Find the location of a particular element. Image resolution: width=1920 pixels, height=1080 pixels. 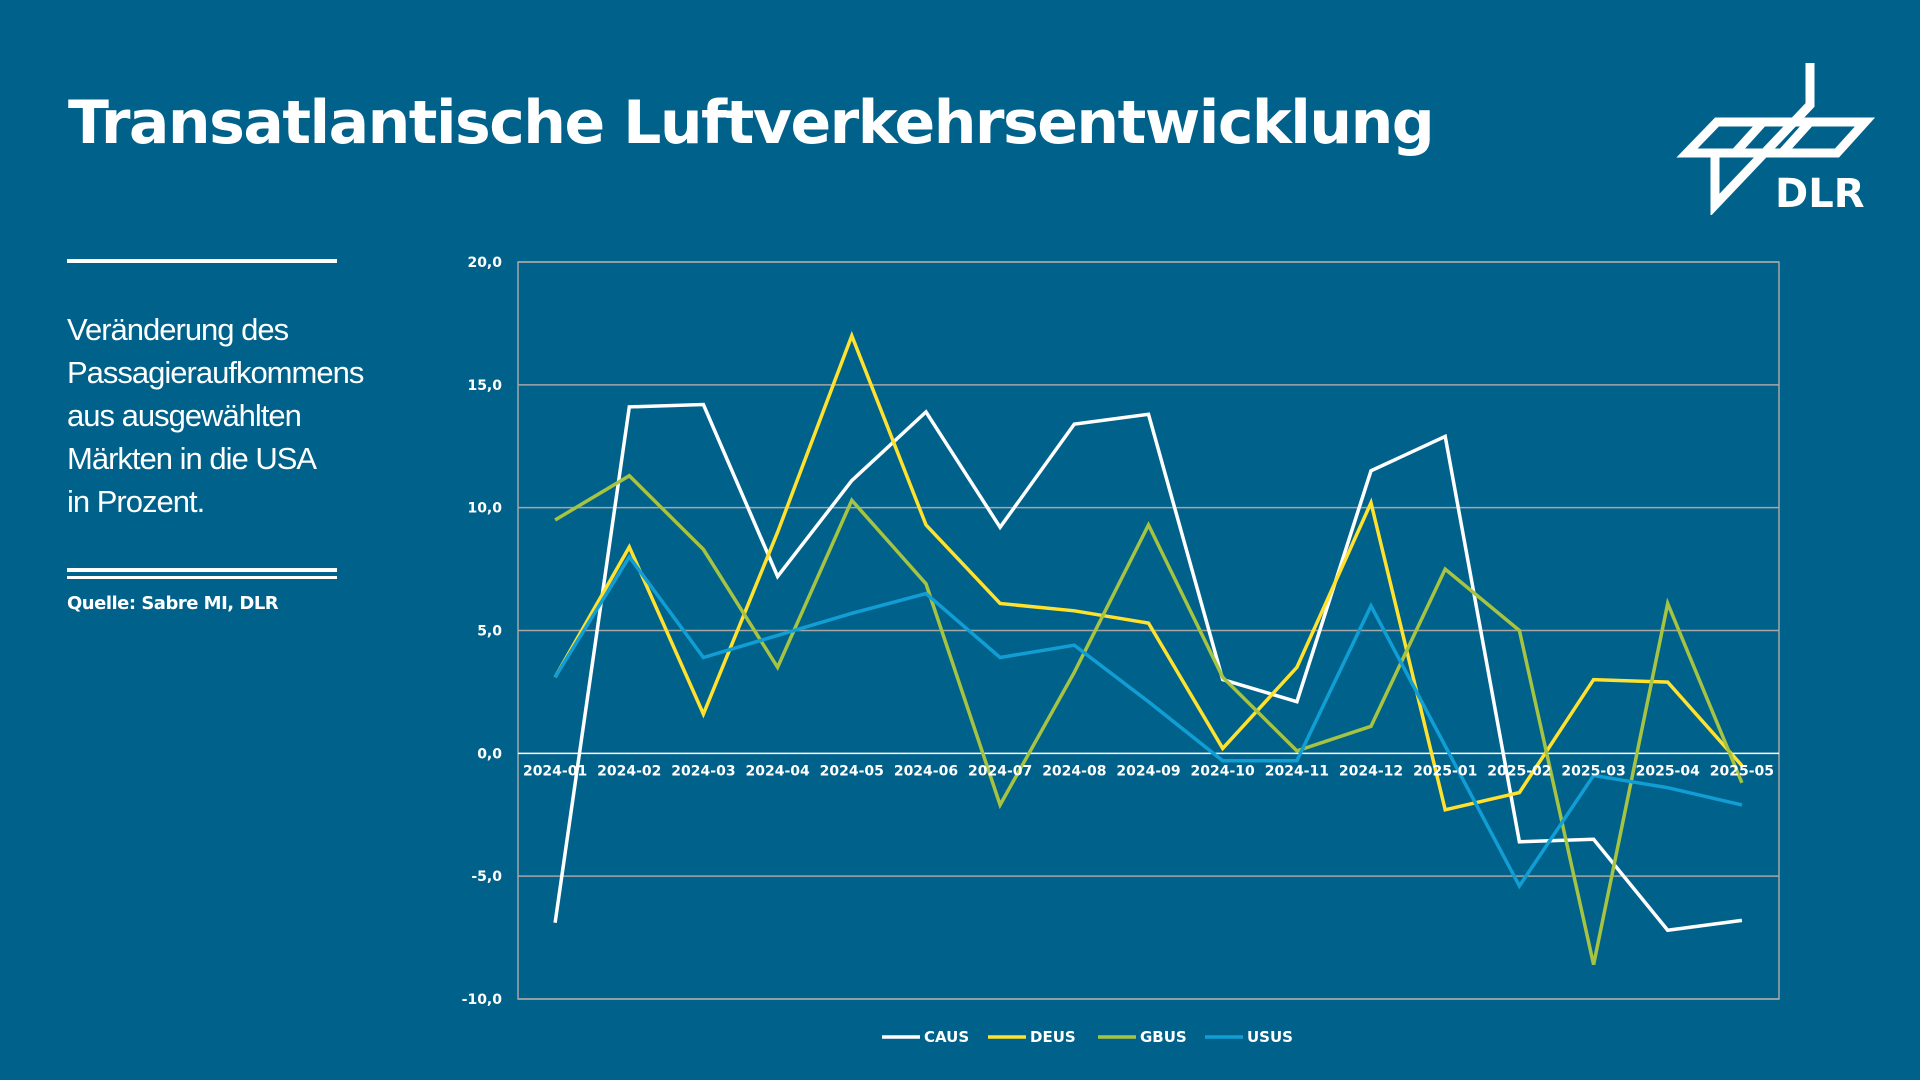

legend-item-usus: USUS is located at coordinates (1249, 1037).